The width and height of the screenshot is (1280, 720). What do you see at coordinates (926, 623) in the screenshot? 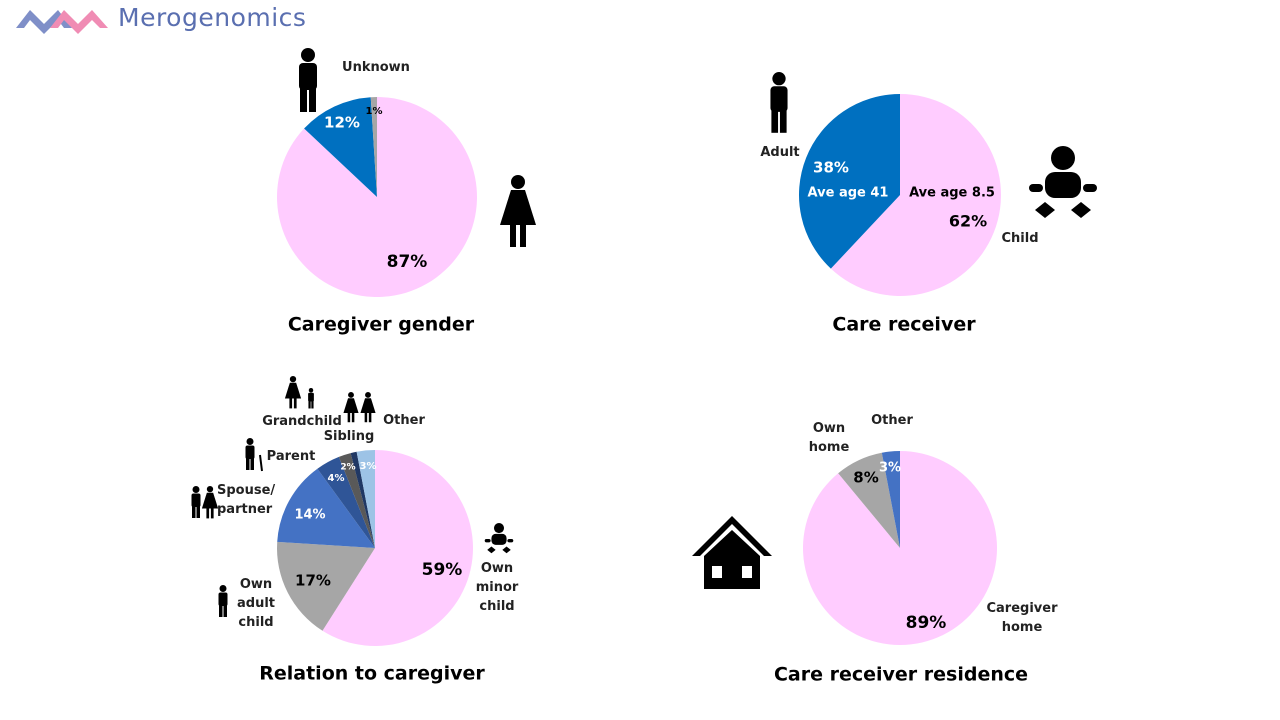
I see `value-label: 89%` at bounding box center [926, 623].